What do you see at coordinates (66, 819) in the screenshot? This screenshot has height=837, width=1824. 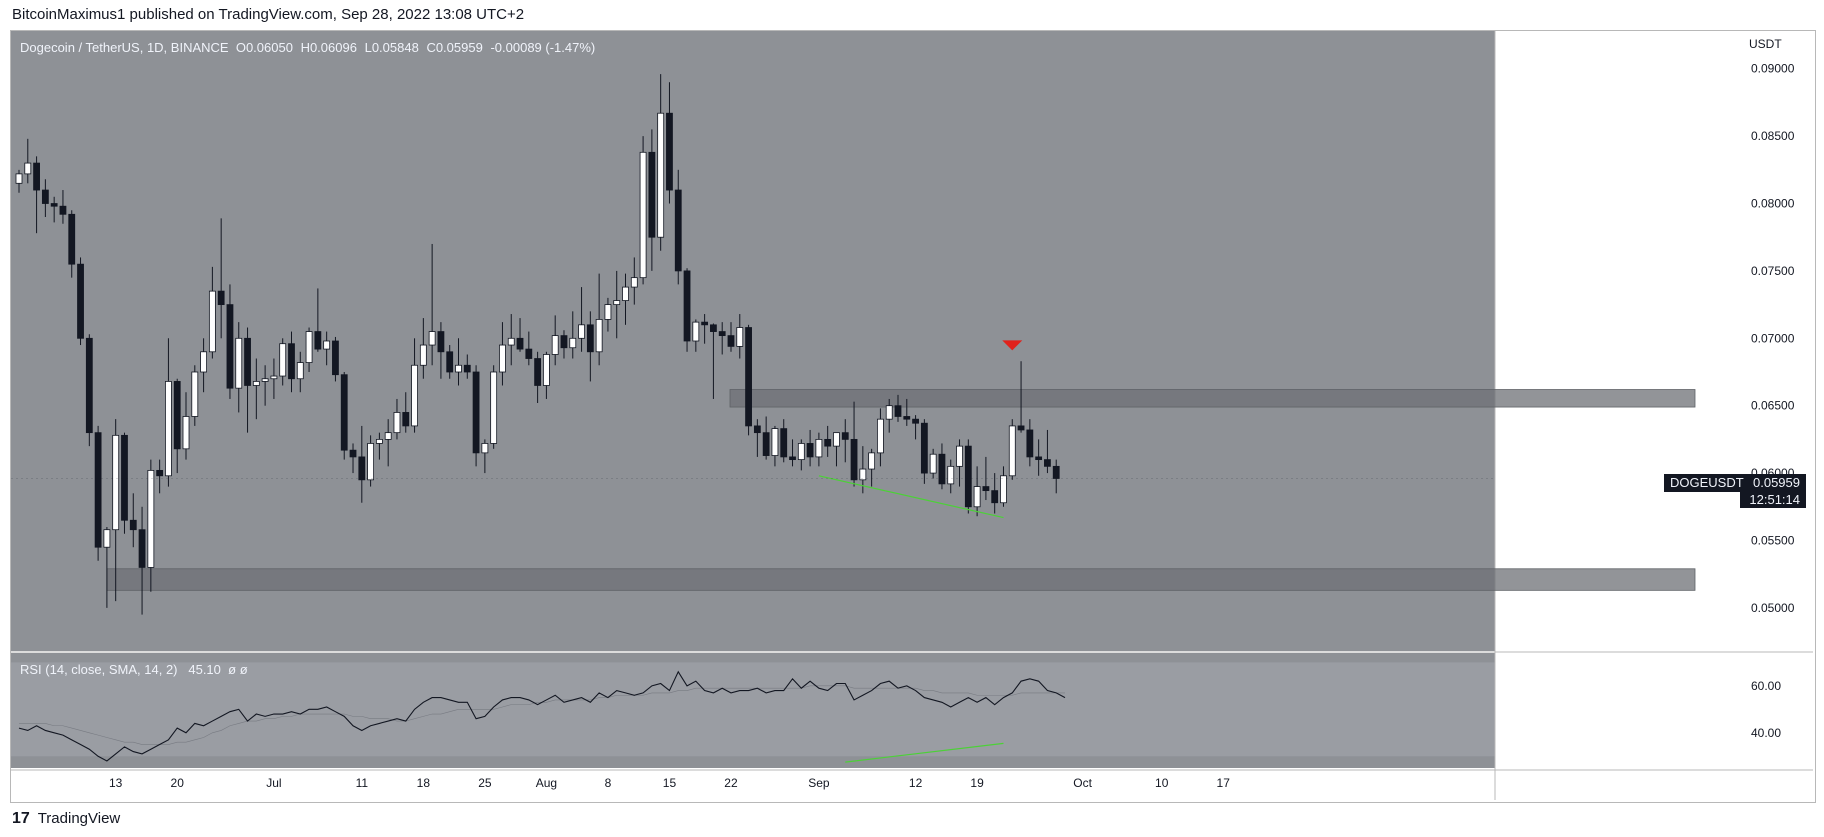 I see `tradingview-footer: 17 TradingView` at bounding box center [66, 819].